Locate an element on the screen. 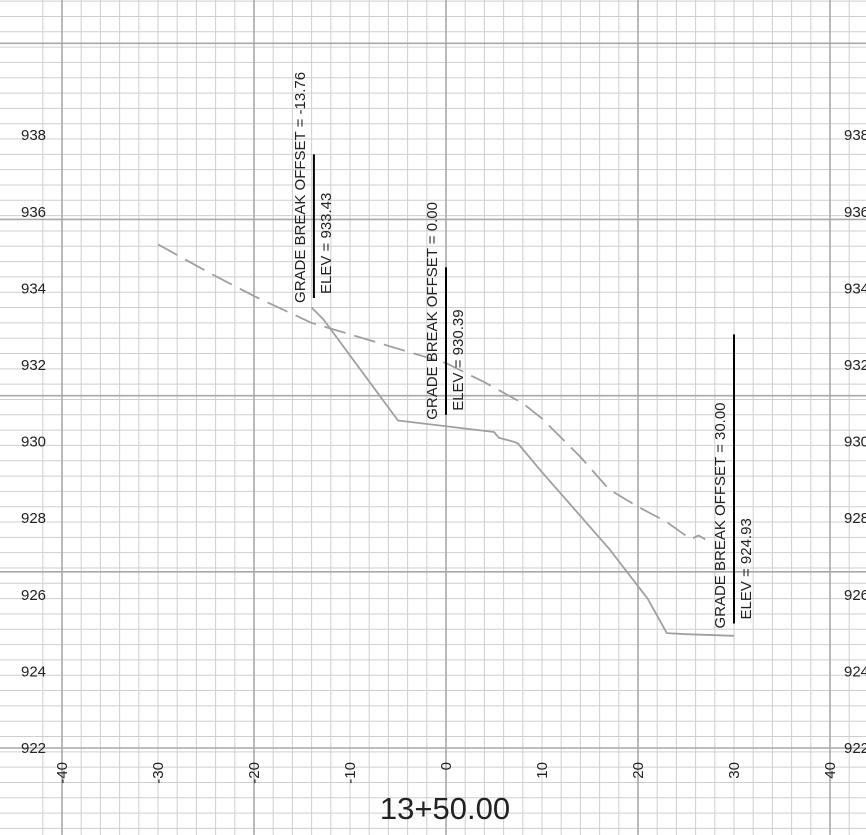 The width and height of the screenshot is (866, 835). y-tick-label-right: 934 is located at coordinates (855, 288).